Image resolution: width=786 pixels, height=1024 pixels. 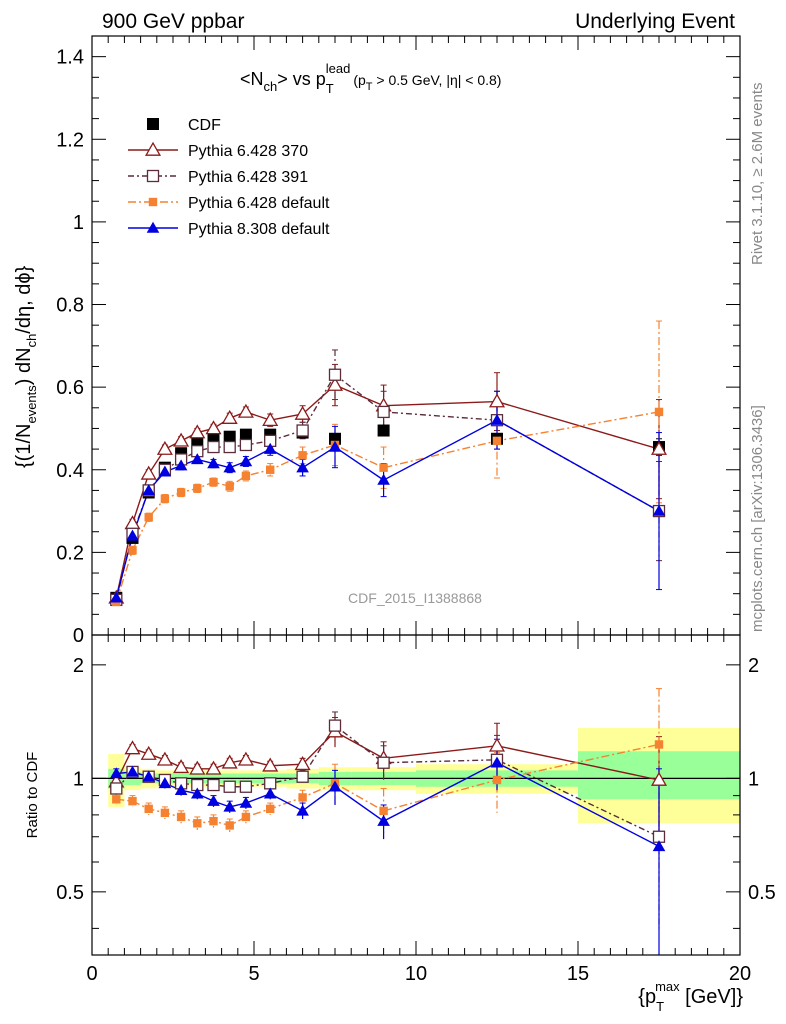 I want to click on ratio-tick-label-left: 0.5, so click(x=70, y=893).